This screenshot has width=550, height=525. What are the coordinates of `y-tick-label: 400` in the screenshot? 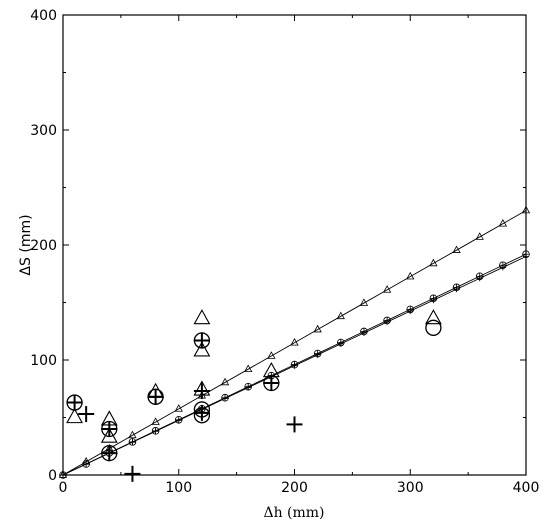 It's located at (43, 16).